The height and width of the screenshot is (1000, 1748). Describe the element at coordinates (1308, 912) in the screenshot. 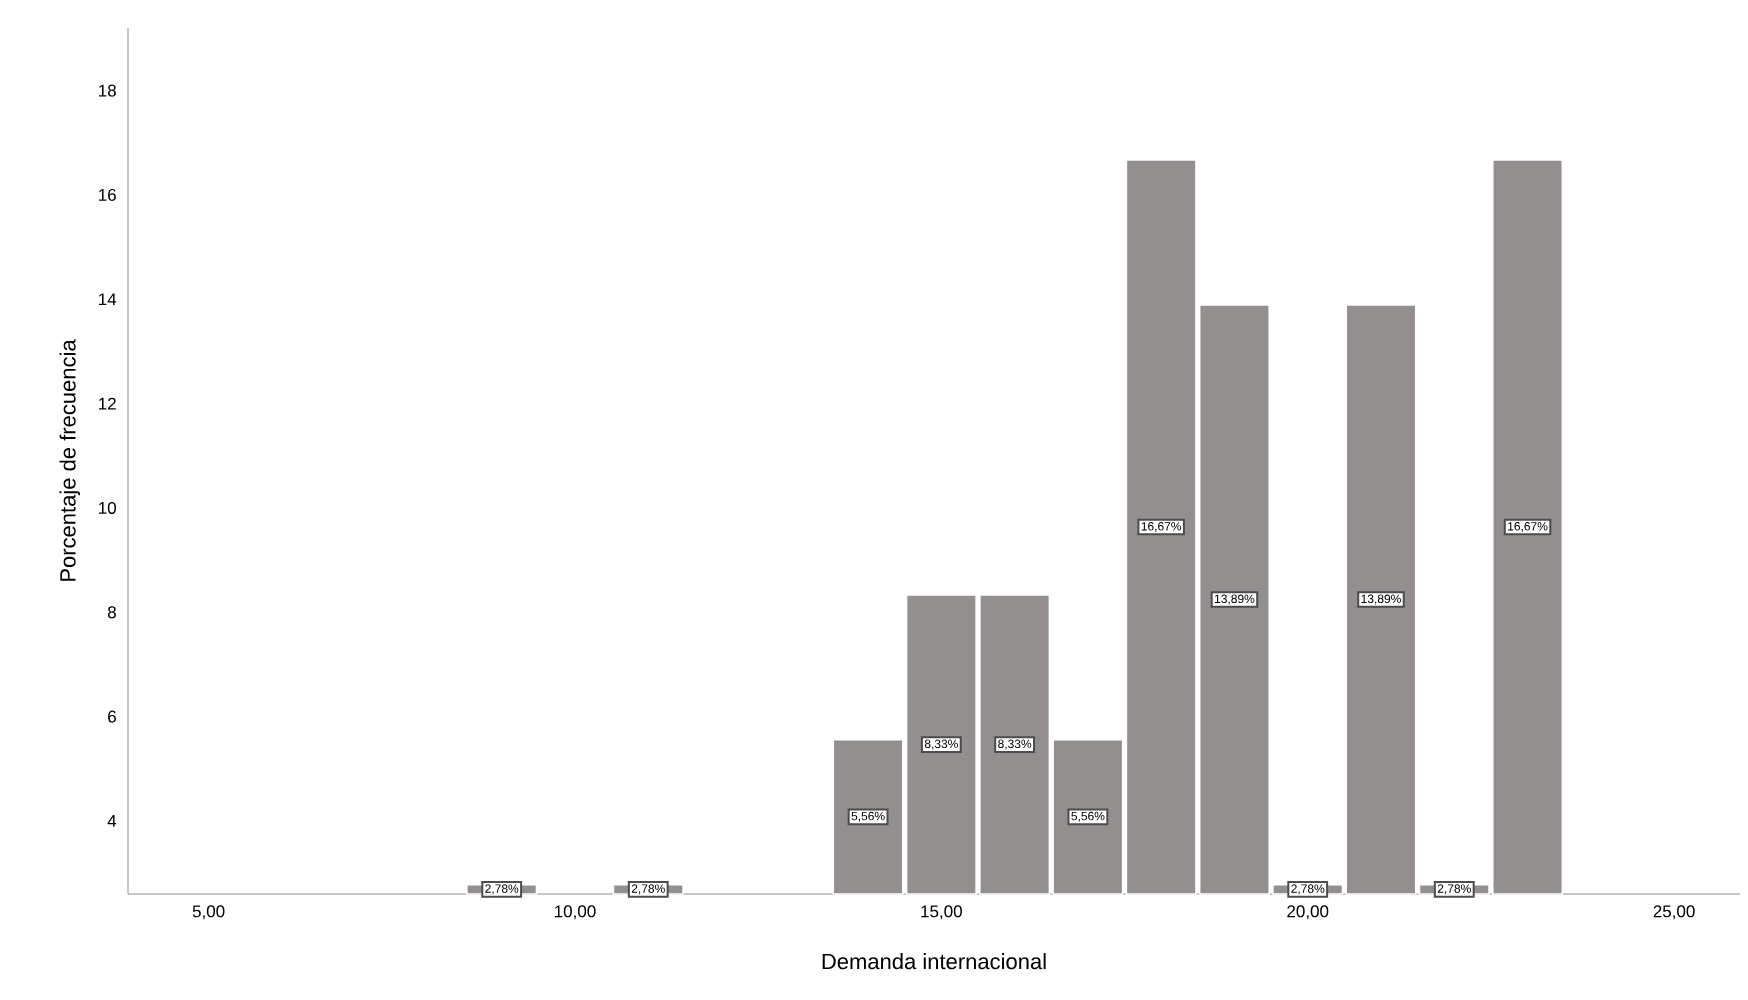

I see `x-tick-label: 20,00` at that location.